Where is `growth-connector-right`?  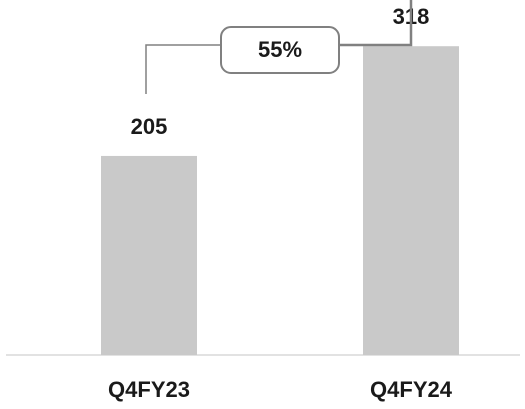 growth-connector-right is located at coordinates (376, 23).